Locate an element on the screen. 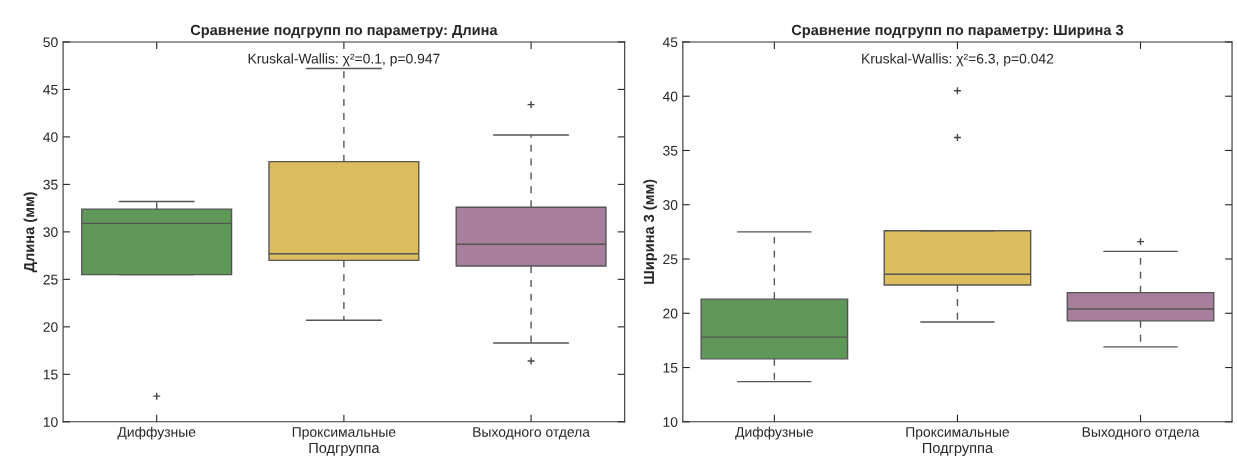 This screenshot has height=456, width=1237. chart-title: Сравнение подгрупп по параметру: Ширина 3 is located at coordinates (957, 31).